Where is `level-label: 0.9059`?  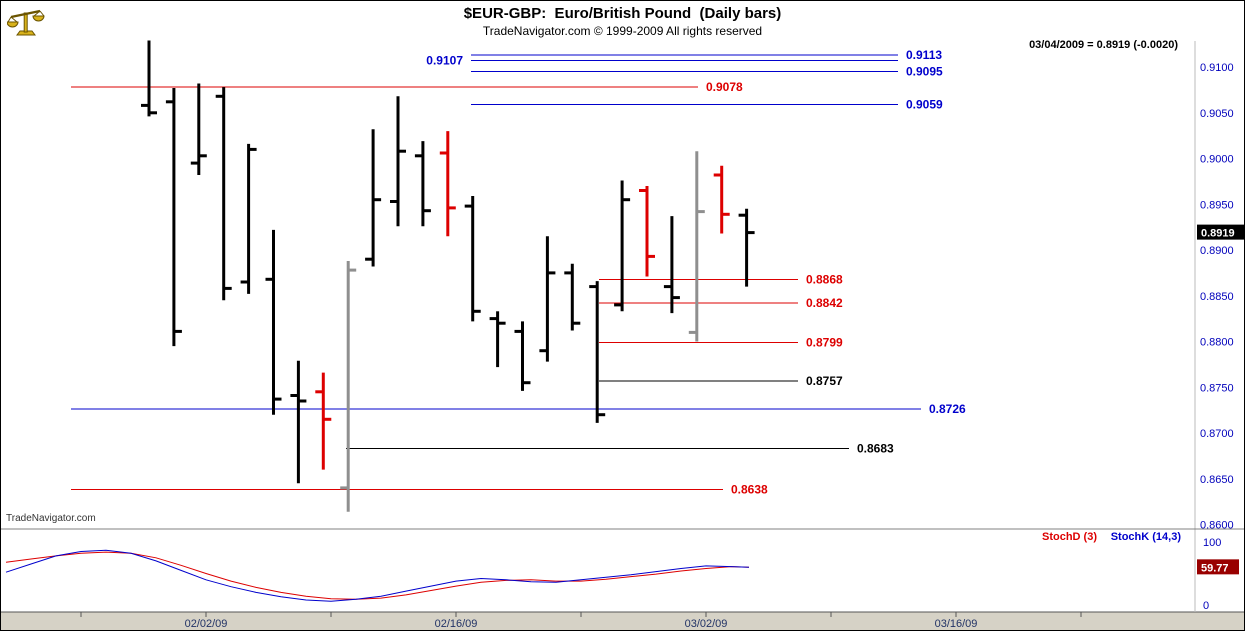 level-label: 0.9059 is located at coordinates (924, 105).